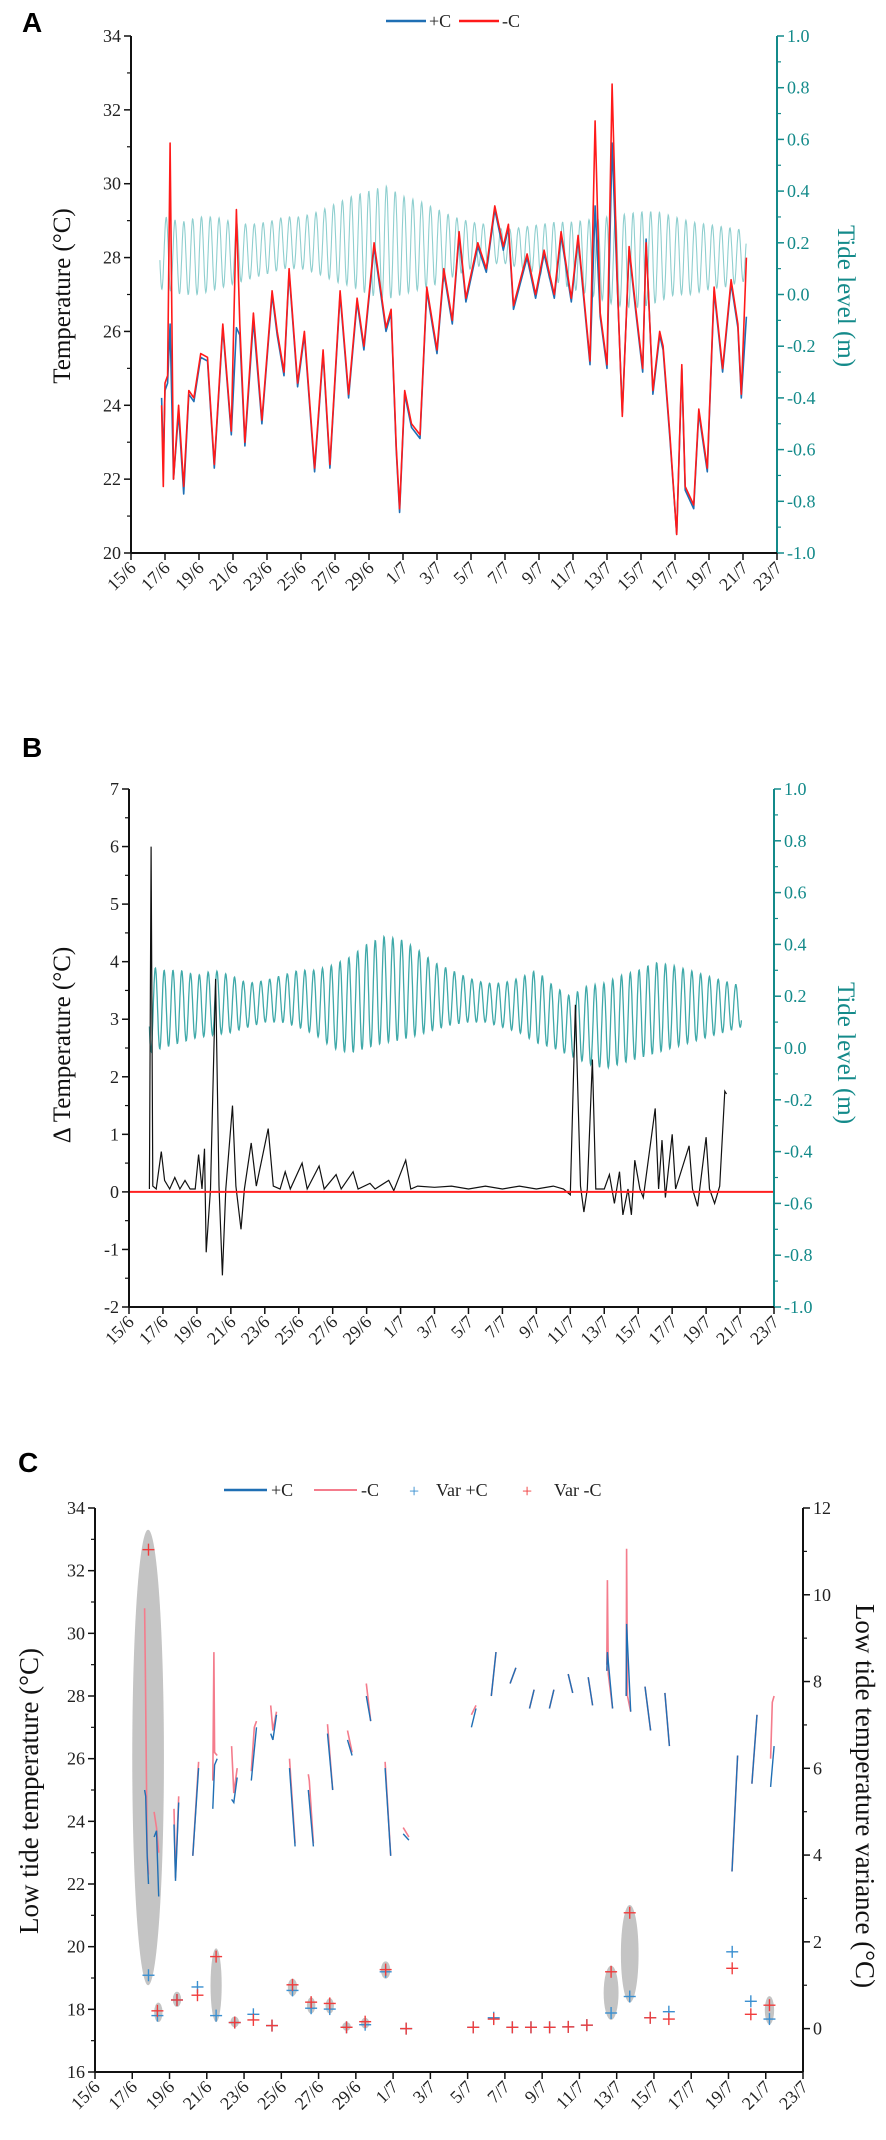 This screenshot has height=2140, width=886. What do you see at coordinates (798, 1100) in the screenshot?
I see `y2-tick-label-b: -0.2` at bounding box center [798, 1100].